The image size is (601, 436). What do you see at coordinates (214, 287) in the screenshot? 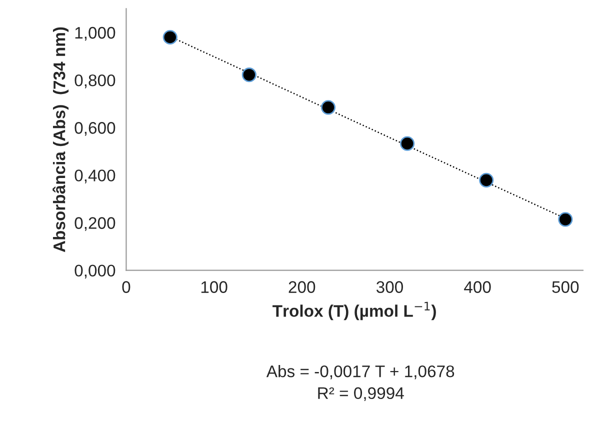
I see `x-tick-label: 100` at bounding box center [214, 287].